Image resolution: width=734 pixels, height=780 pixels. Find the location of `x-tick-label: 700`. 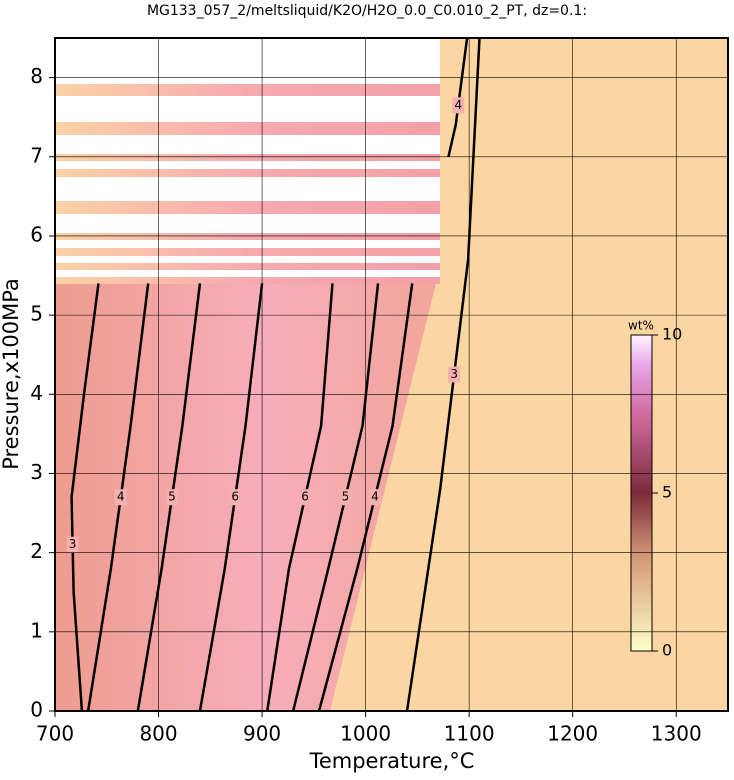

x-tick-label: 700 is located at coordinates (55, 734).